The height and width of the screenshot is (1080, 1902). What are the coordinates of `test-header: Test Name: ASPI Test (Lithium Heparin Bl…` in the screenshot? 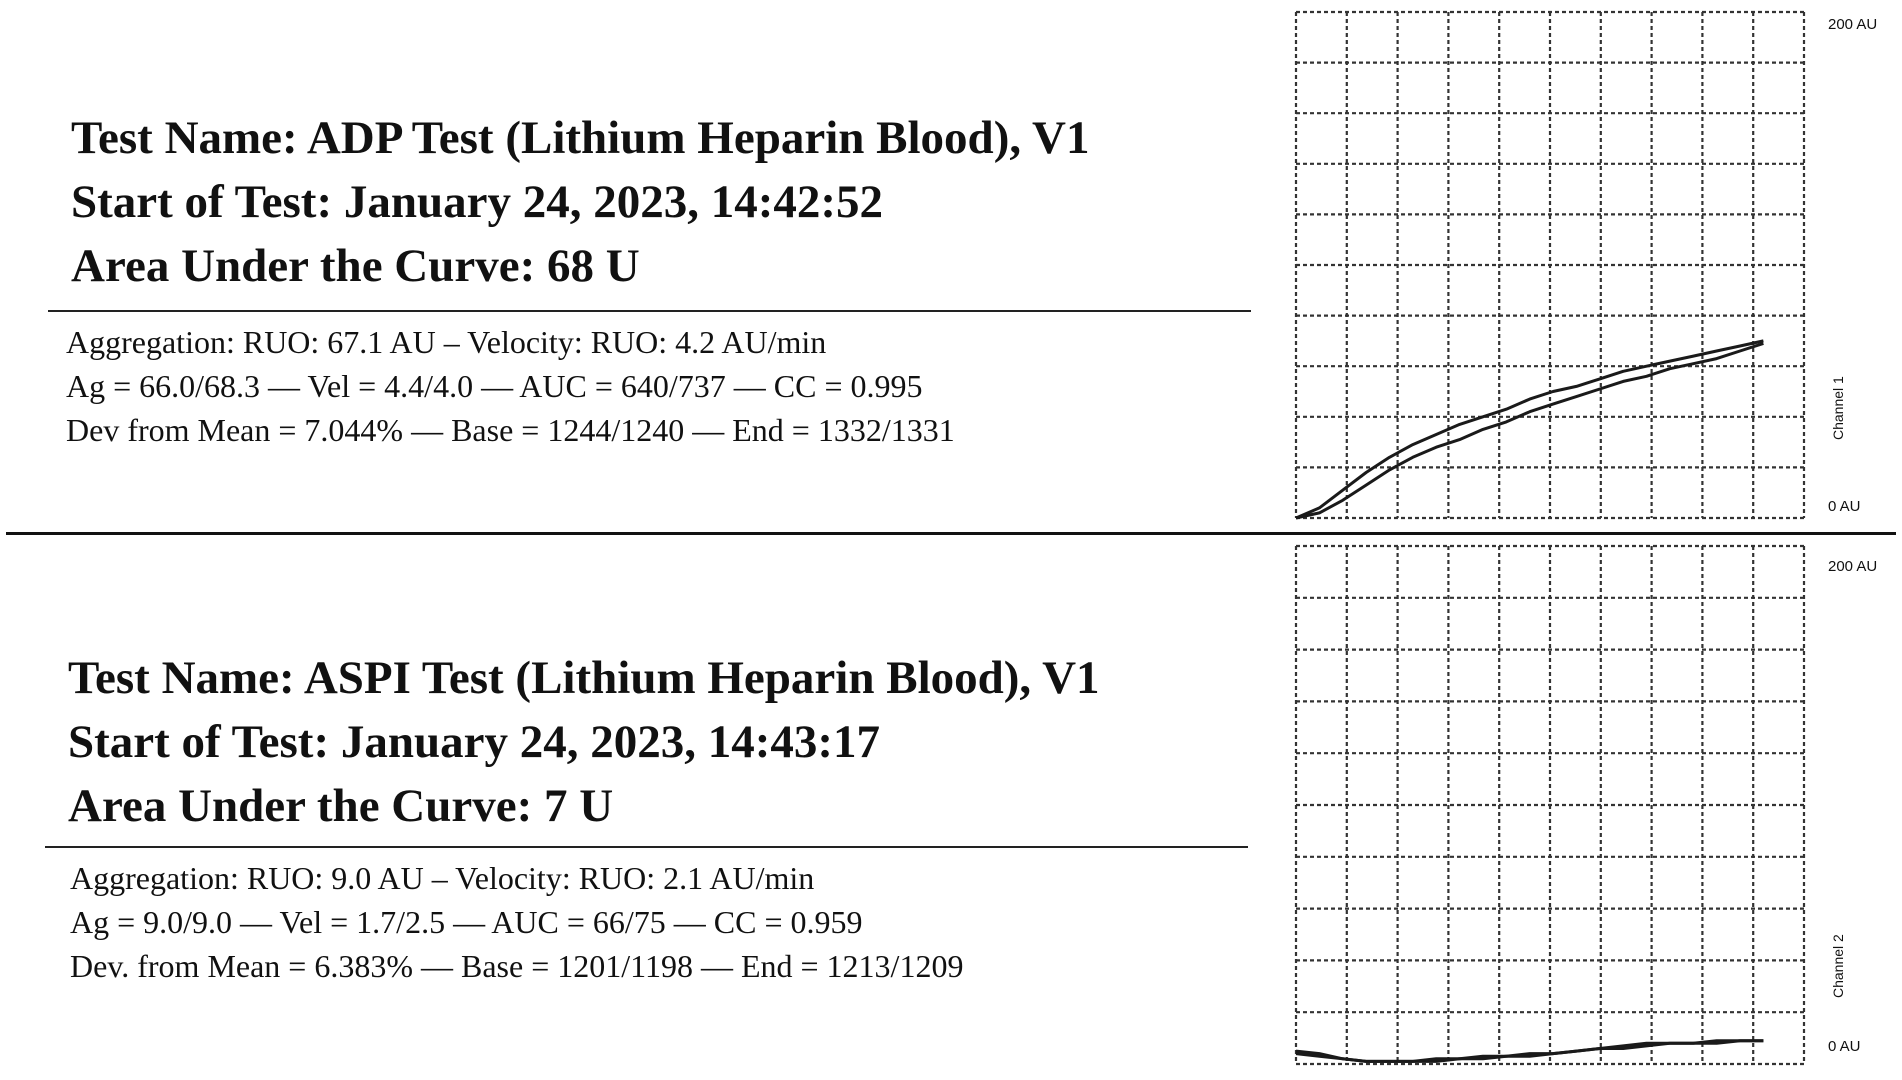 It's located at (653, 742).